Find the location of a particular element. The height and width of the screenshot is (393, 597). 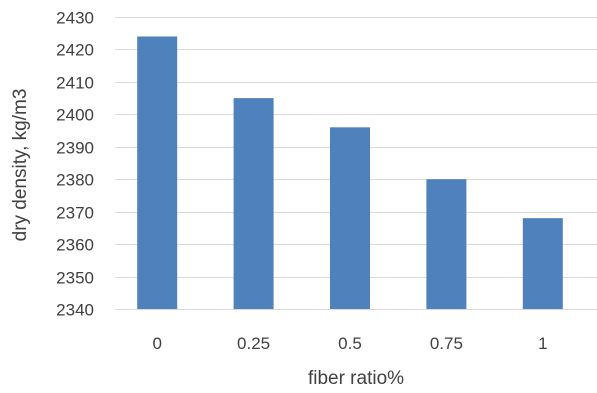

y-axis-tick-labels: 2340 2350 2360 2370 2380 2390 2400 2410 2420 2430 is located at coordinates (75, 164).